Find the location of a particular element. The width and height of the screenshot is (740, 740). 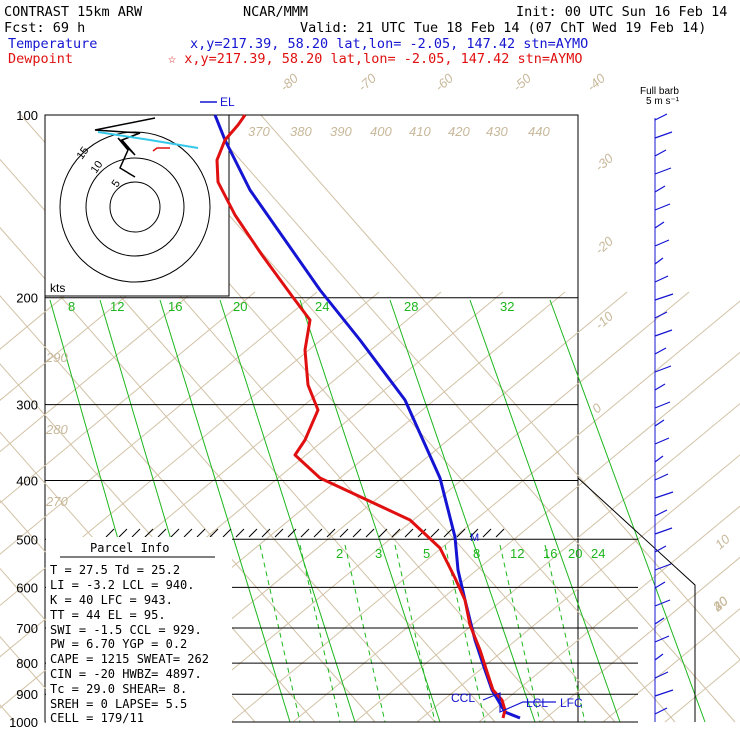

hodograph-ring-label: 15 is located at coordinates (83, 153).